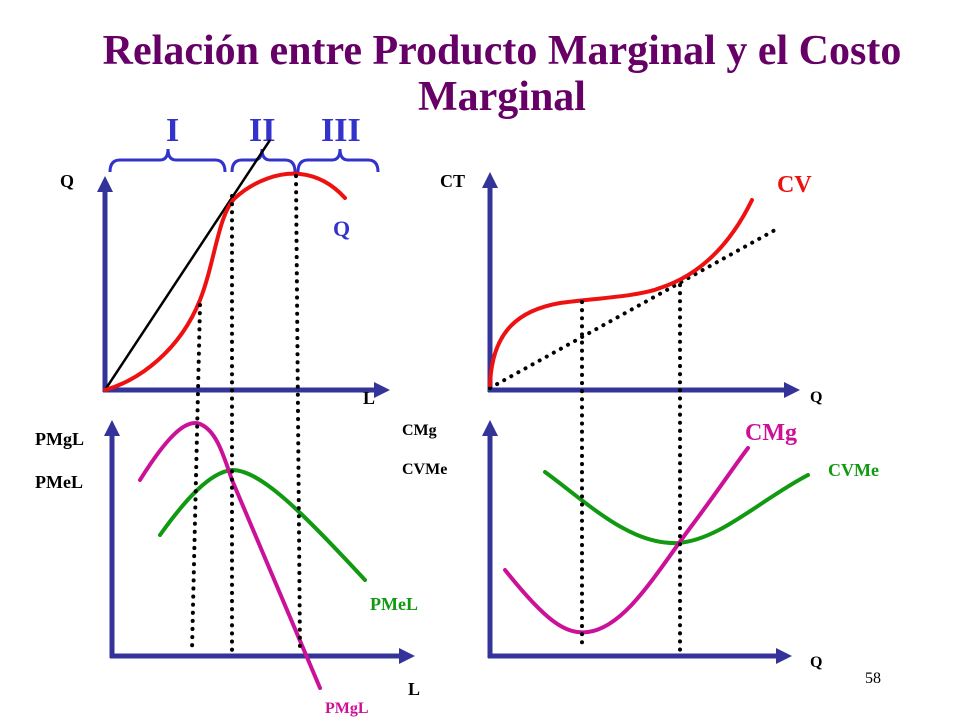  What do you see at coordinates (59, 439) in the screenshot?
I see `product-y-axis-label-marginal: PMgL` at bounding box center [59, 439].